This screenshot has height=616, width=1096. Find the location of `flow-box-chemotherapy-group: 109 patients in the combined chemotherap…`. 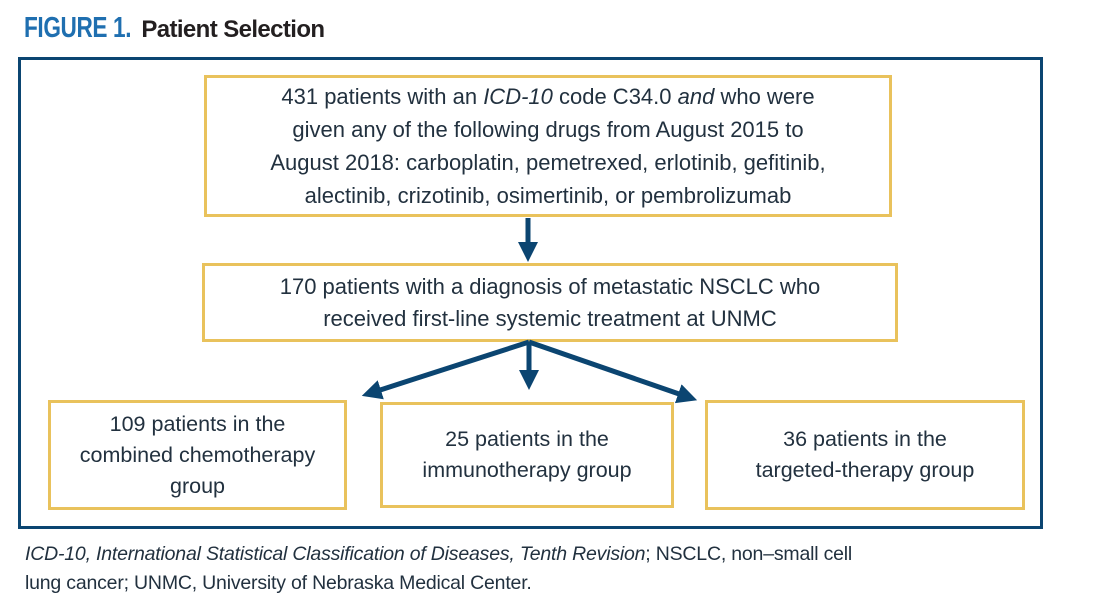

flow-box-chemotherapy-group: 109 patients in the combined chemotherap… is located at coordinates (197, 455).